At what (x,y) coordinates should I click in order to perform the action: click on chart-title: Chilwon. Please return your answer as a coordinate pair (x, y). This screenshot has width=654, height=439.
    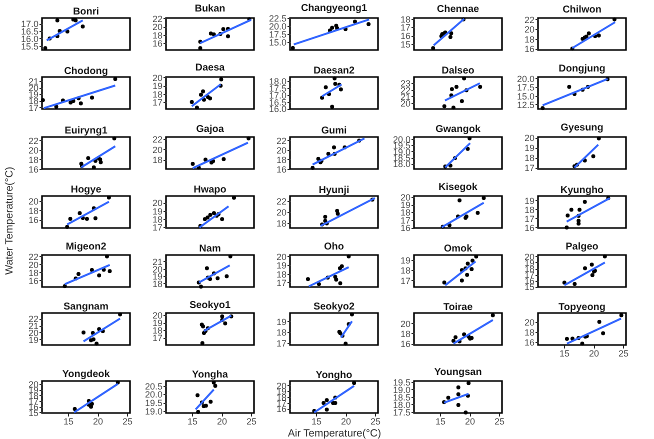
    Looking at the image, I should click on (582, 10).